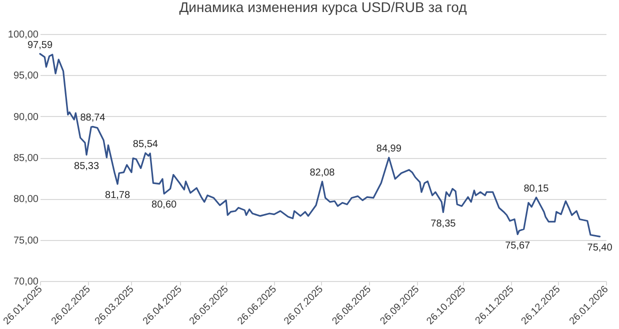 This screenshot has height=329, width=619. I want to click on annotation: 85,54, so click(145, 144).